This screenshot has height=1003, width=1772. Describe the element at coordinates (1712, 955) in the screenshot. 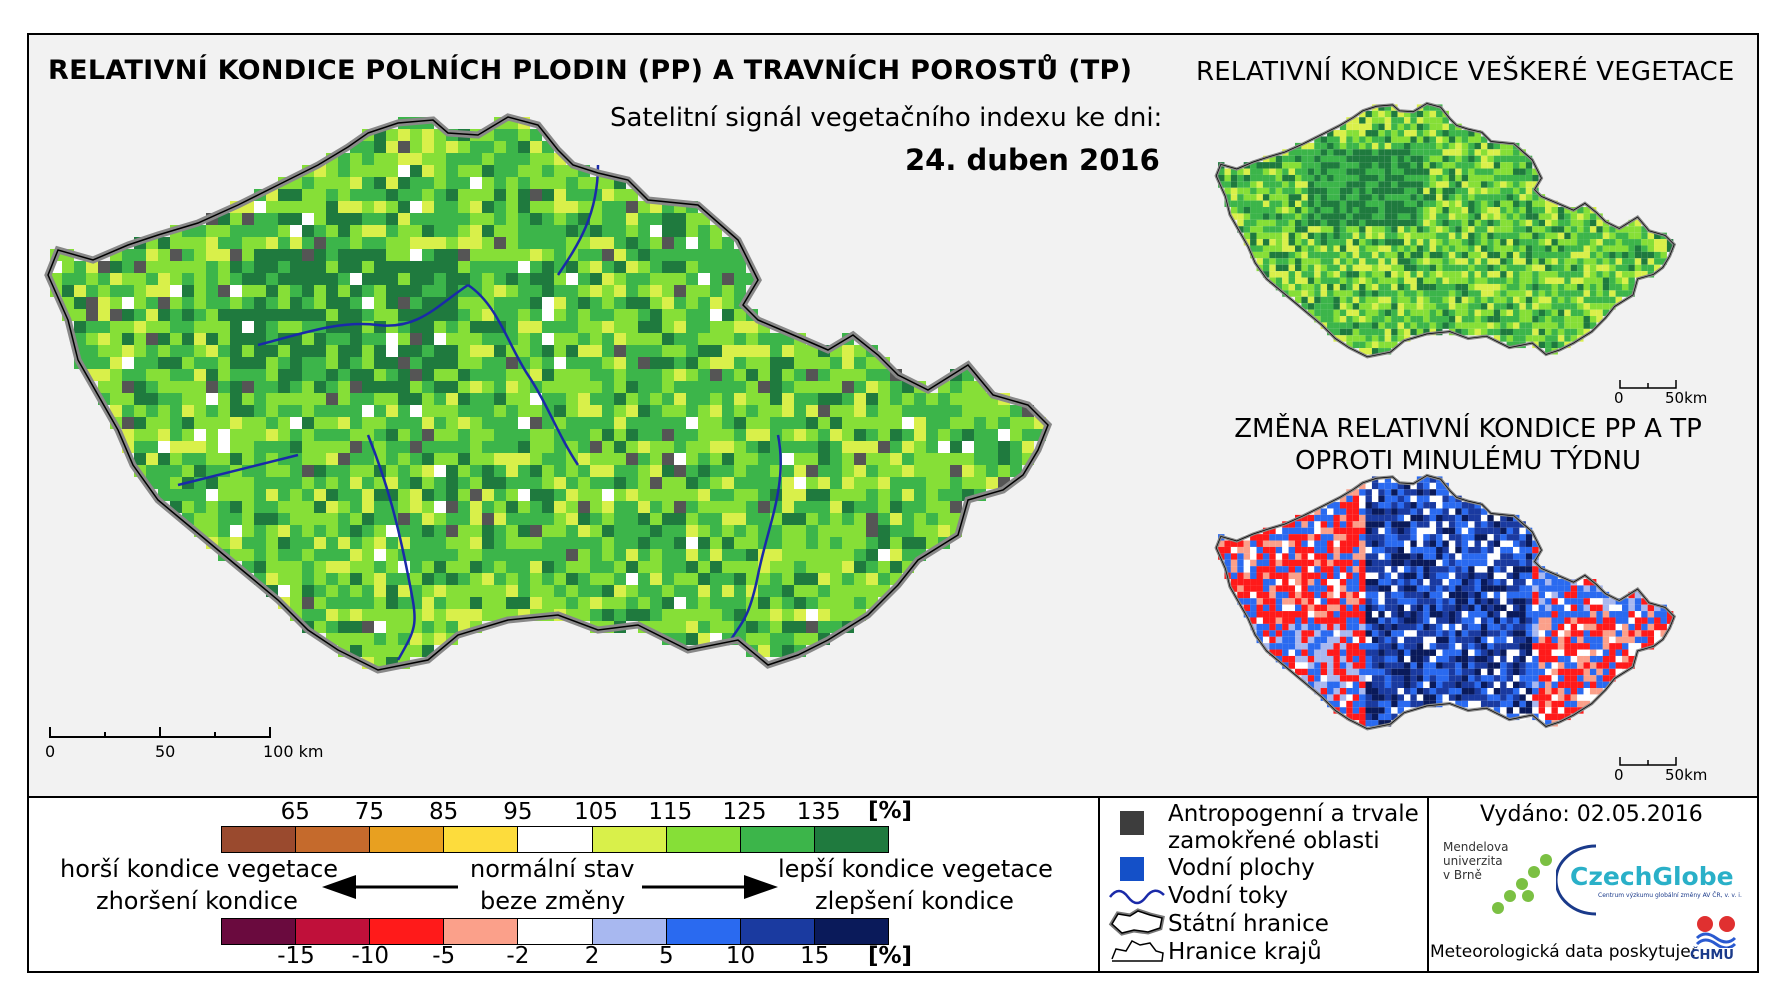

I see `chmu-logo: ČHMÚ` at that location.